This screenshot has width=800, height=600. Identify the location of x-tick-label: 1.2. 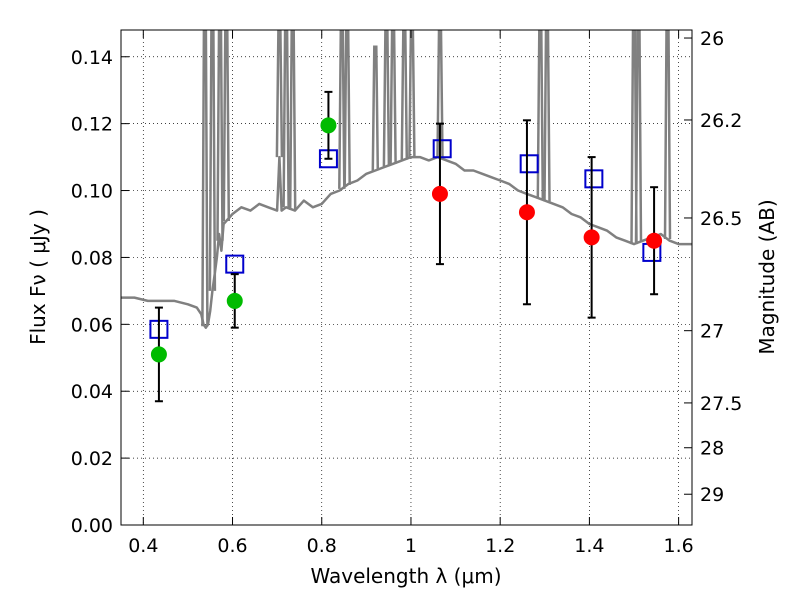
(500, 546).